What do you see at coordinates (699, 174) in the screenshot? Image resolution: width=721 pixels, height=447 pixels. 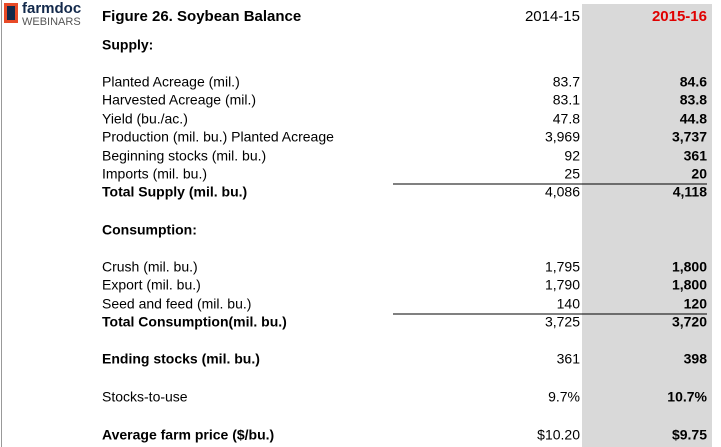 I see `col2-value: 20` at bounding box center [699, 174].